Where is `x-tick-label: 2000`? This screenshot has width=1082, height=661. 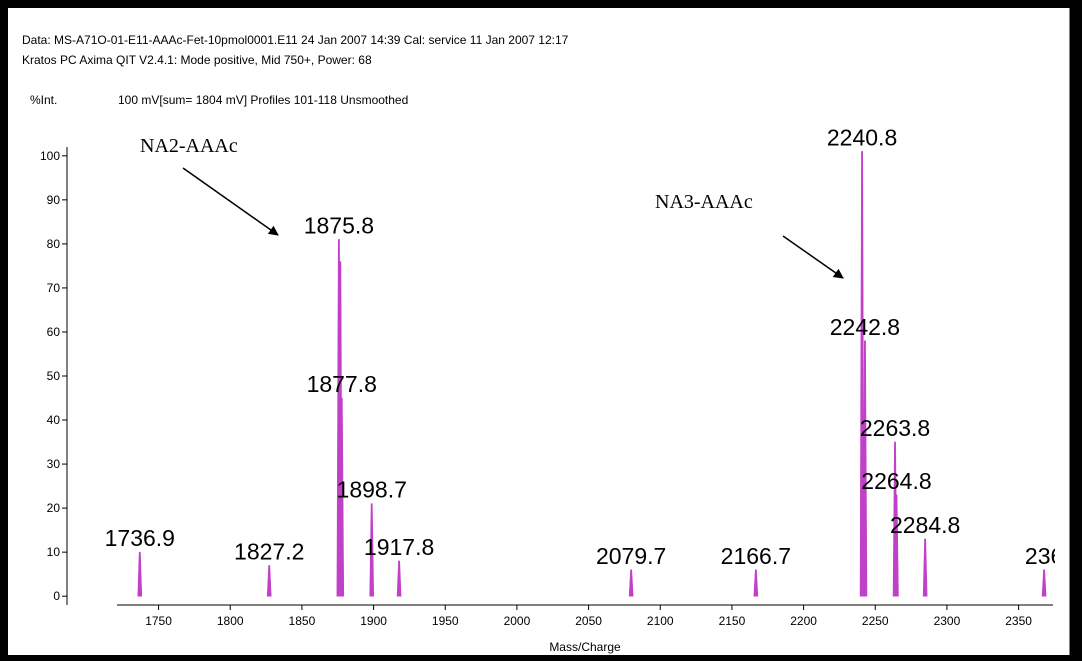 x-tick-label: 2000 is located at coordinates (517, 621).